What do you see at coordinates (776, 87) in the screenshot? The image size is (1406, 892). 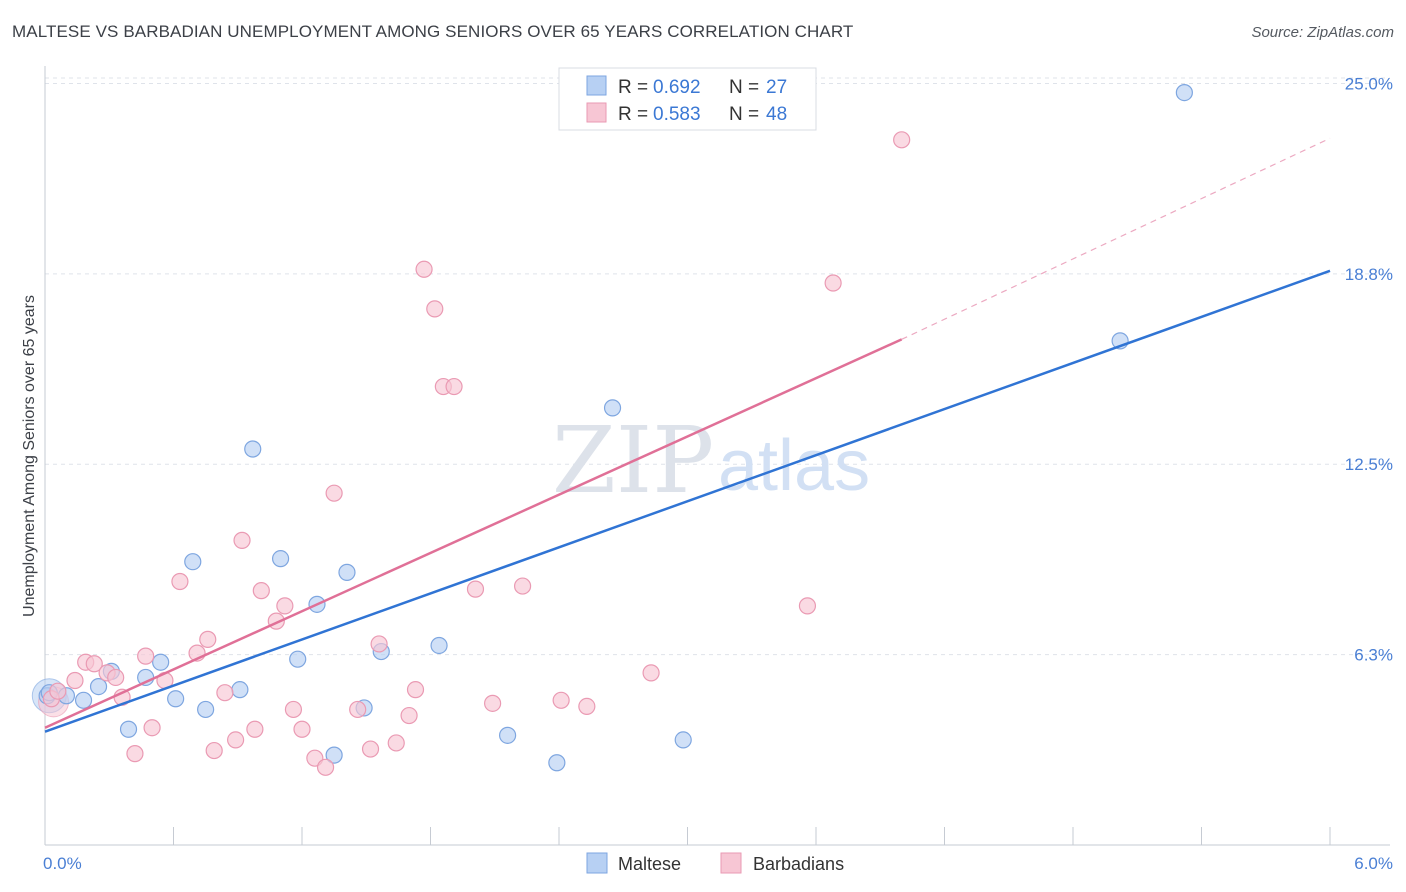 I see `legend-maltese-n-value: 27` at bounding box center [776, 87].